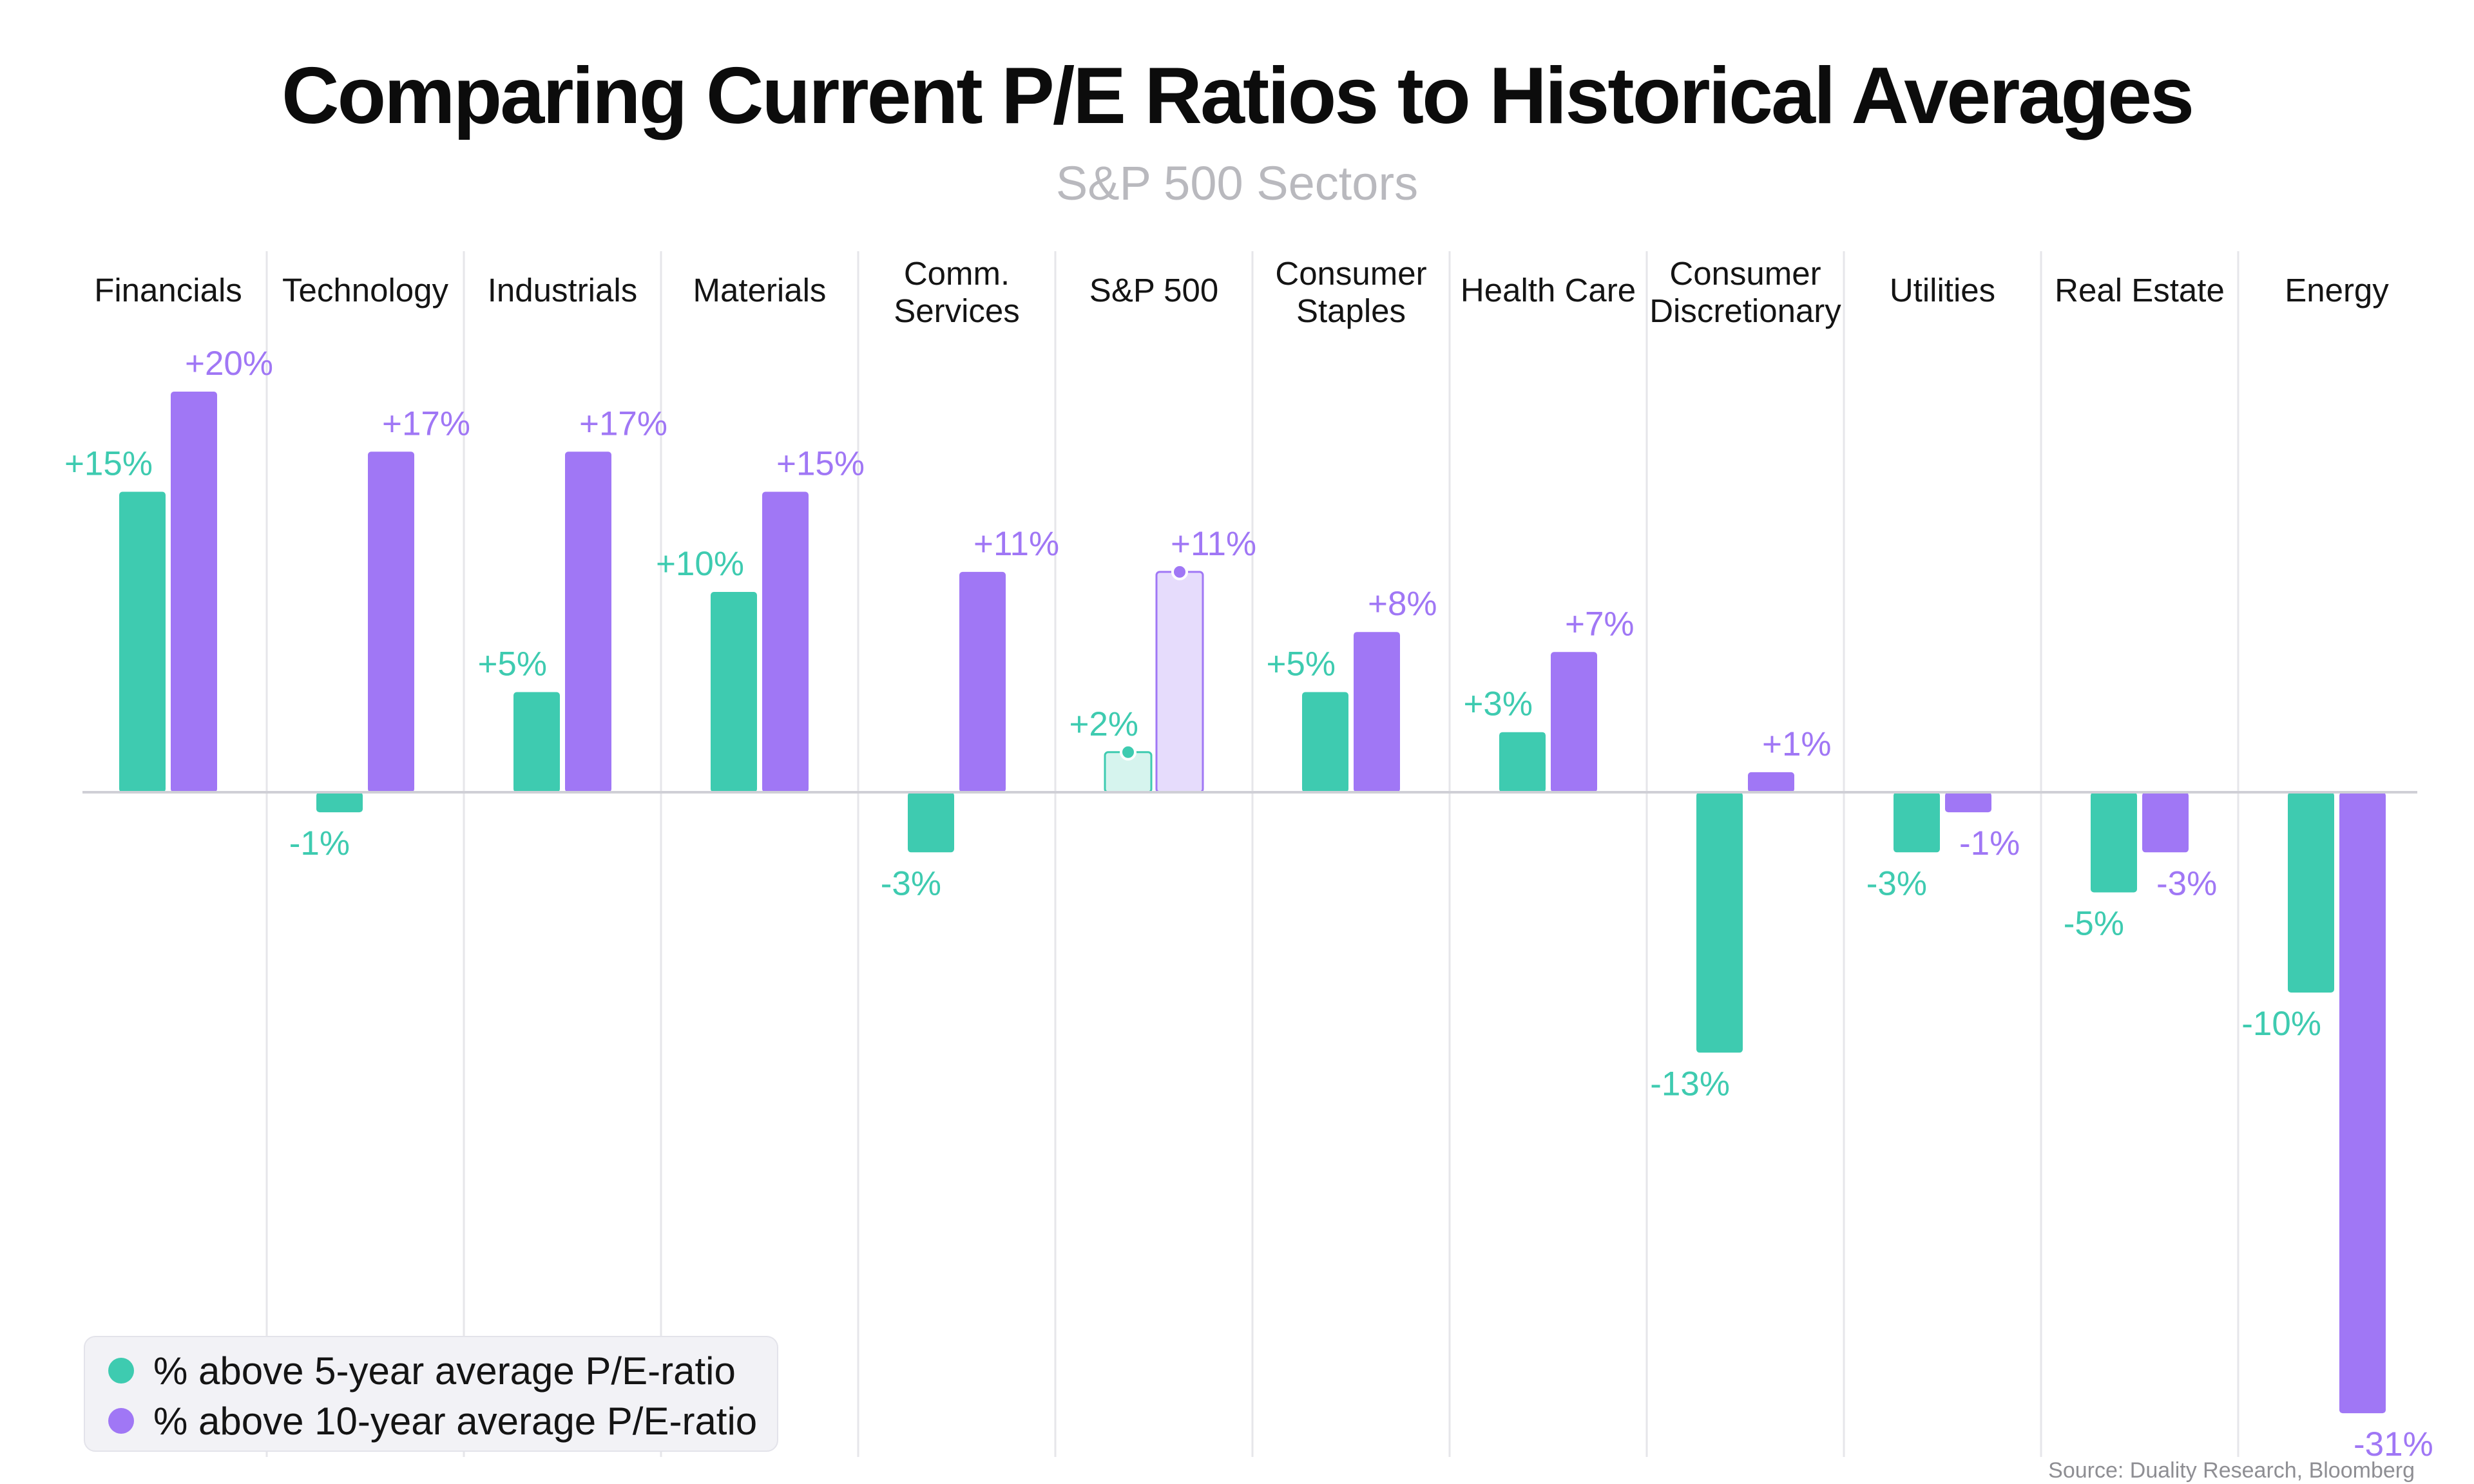 The height and width of the screenshot is (1484, 2474). I want to click on value-label-health-care-5yr: +3%, so click(1498, 704).